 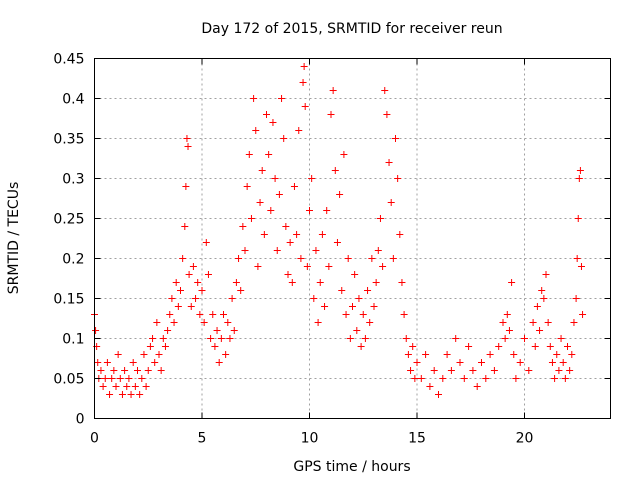 I want to click on x-tick-label: 10, so click(x=310, y=439).